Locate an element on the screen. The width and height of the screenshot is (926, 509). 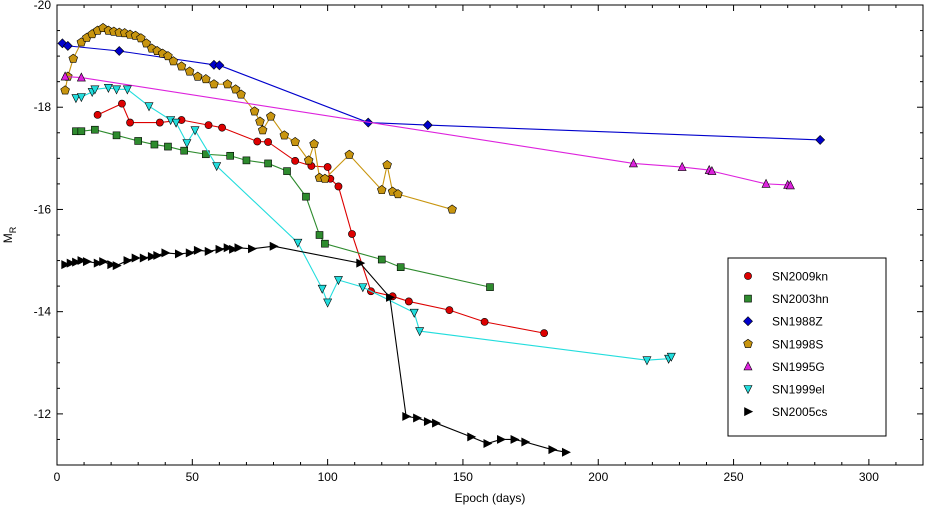
y-tick-label: -12 is located at coordinates (43, 414).